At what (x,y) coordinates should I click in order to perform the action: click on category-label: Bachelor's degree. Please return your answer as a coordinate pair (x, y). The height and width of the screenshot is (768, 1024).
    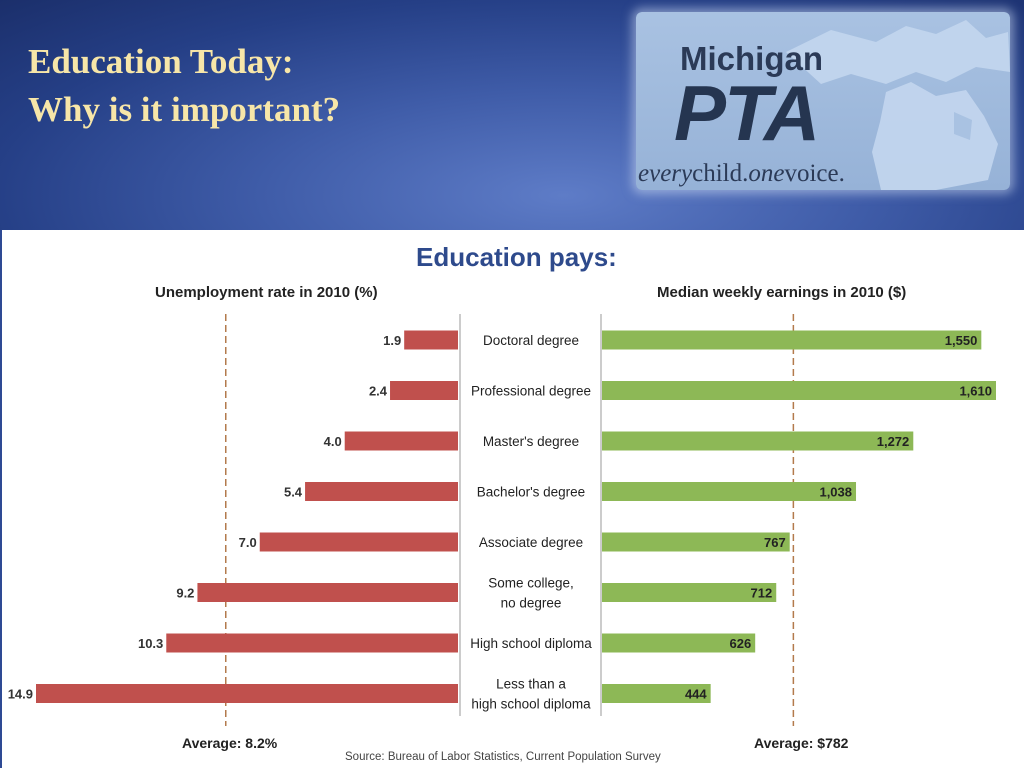
    Looking at the image, I should click on (531, 492).